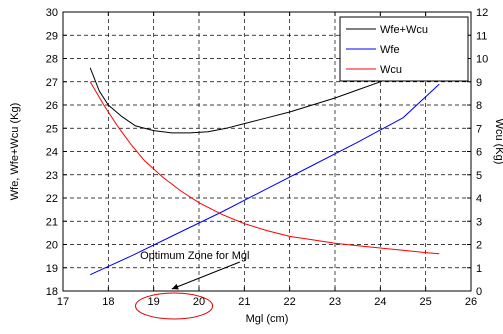 Image resolution: width=503 pixels, height=334 pixels. What do you see at coordinates (194, 256) in the screenshot?
I see `annotation-text: Optimum Zone for Mgl` at bounding box center [194, 256].